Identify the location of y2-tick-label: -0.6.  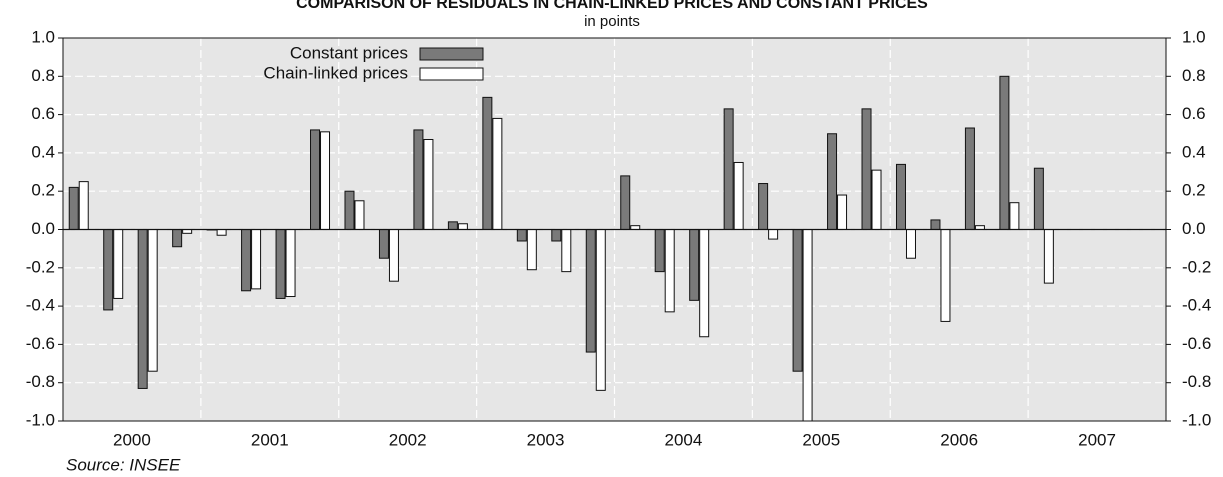
(1196, 343).